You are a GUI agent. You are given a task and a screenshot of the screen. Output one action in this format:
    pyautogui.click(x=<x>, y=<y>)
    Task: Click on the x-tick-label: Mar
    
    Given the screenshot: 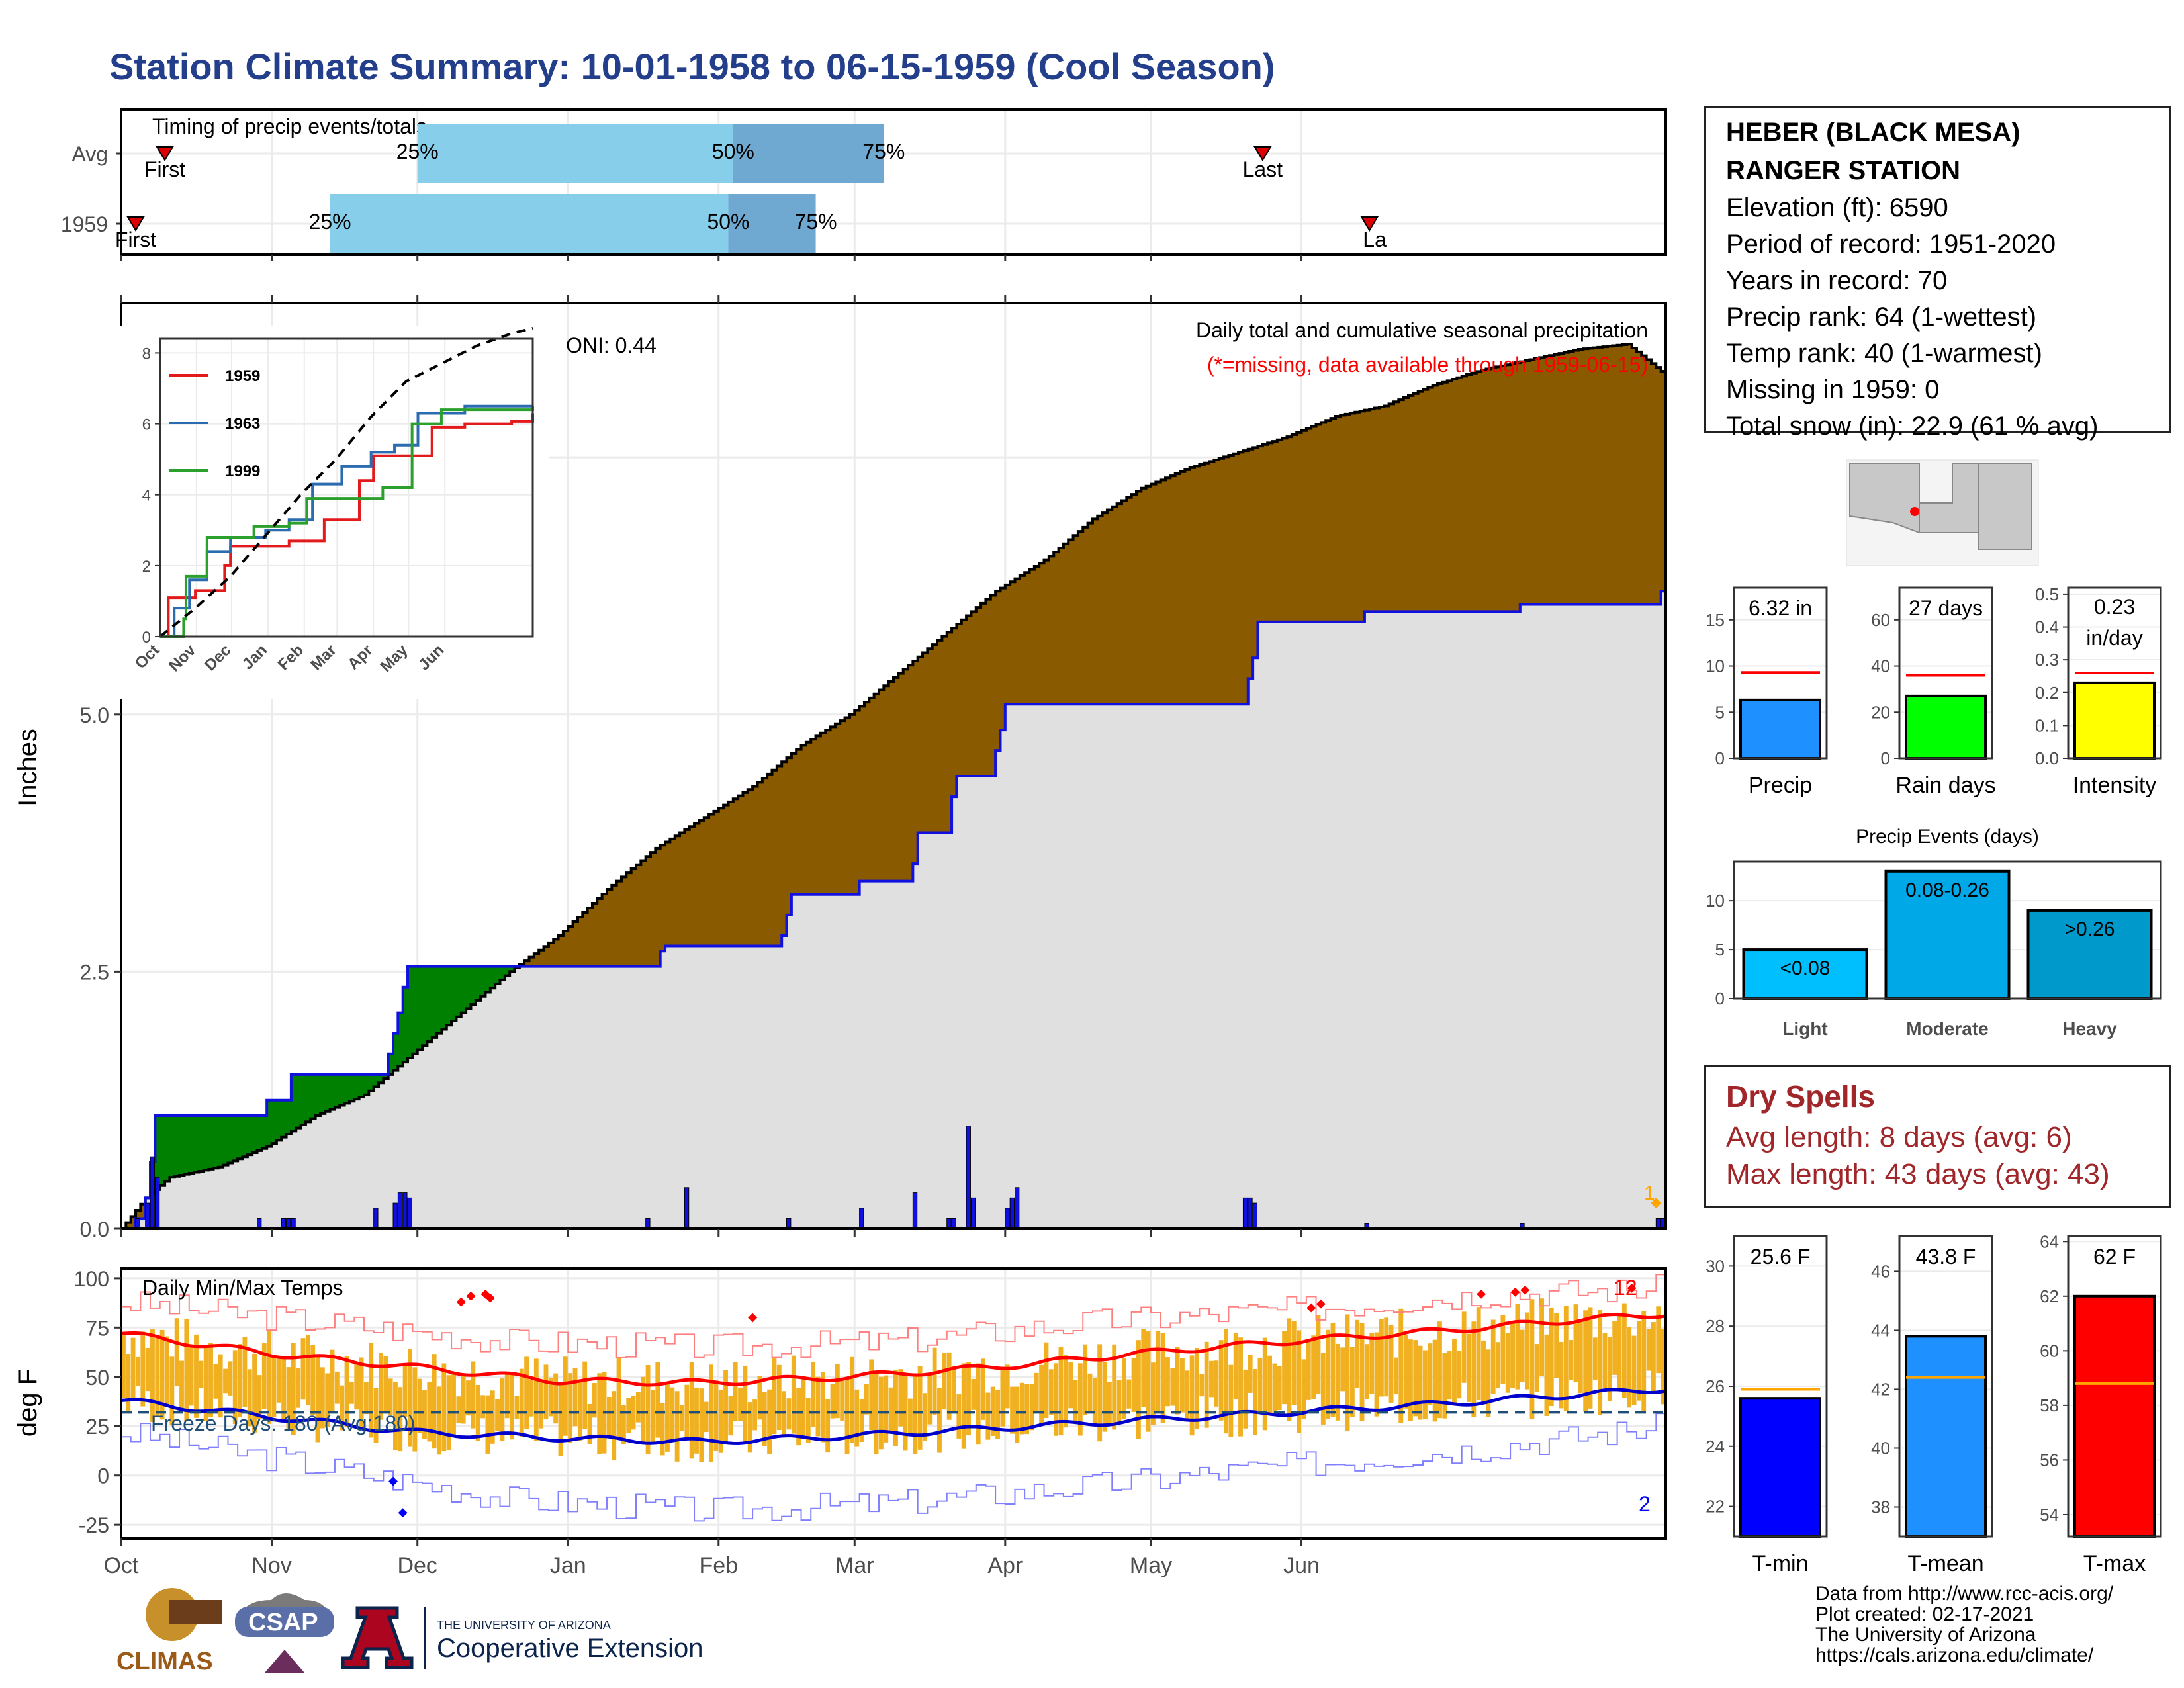 What is the action you would take?
    pyautogui.click(x=855, y=1565)
    